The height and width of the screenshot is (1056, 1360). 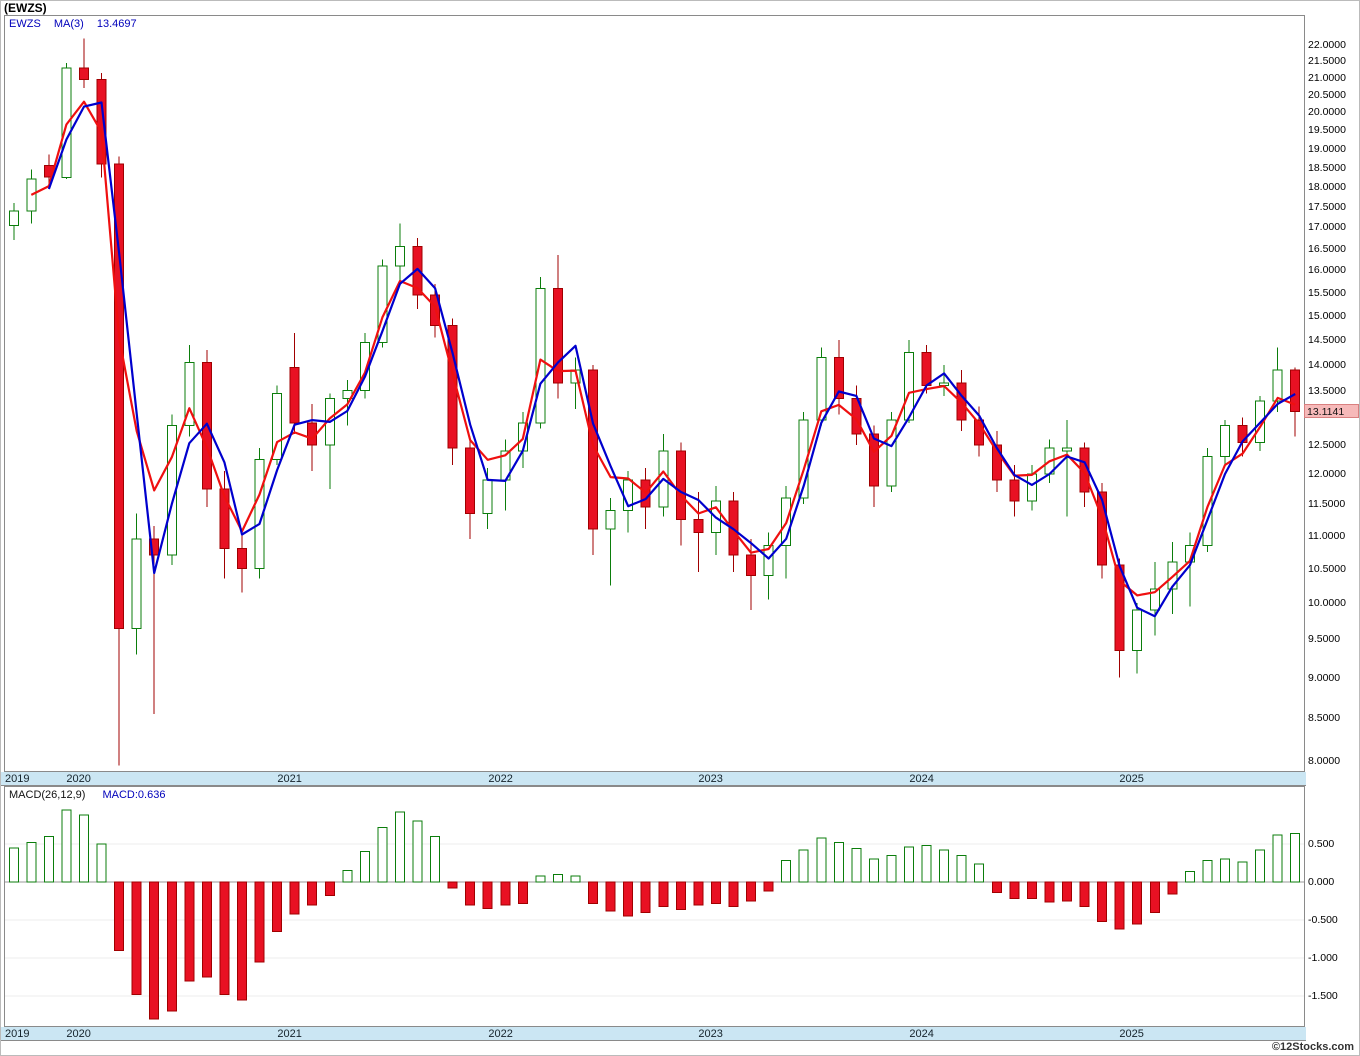 What do you see at coordinates (1327, 391) in the screenshot?
I see `price-axis-label: 13.5000` at bounding box center [1327, 391].